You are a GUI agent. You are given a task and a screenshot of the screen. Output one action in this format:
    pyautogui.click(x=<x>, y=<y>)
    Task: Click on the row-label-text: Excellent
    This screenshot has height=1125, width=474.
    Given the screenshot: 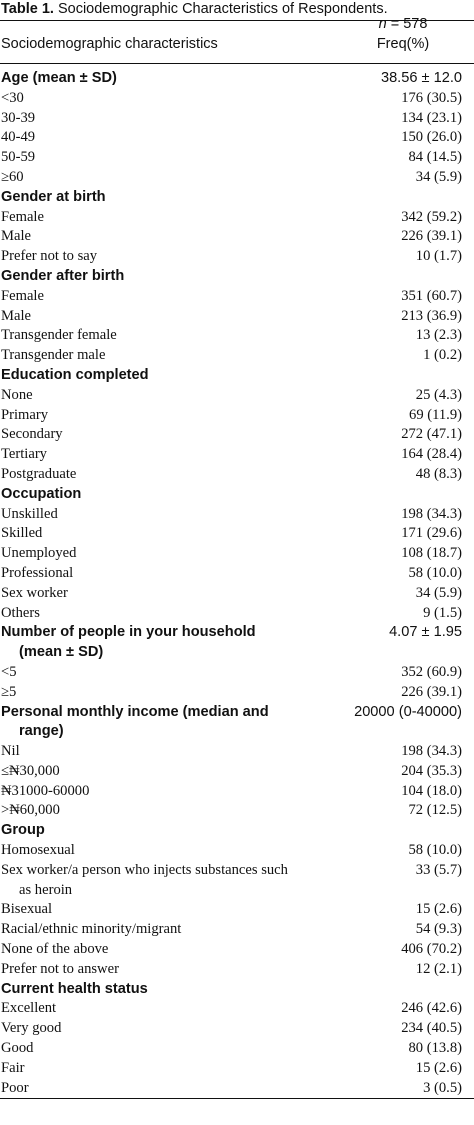 What is the action you would take?
    pyautogui.click(x=29, y=1008)
    